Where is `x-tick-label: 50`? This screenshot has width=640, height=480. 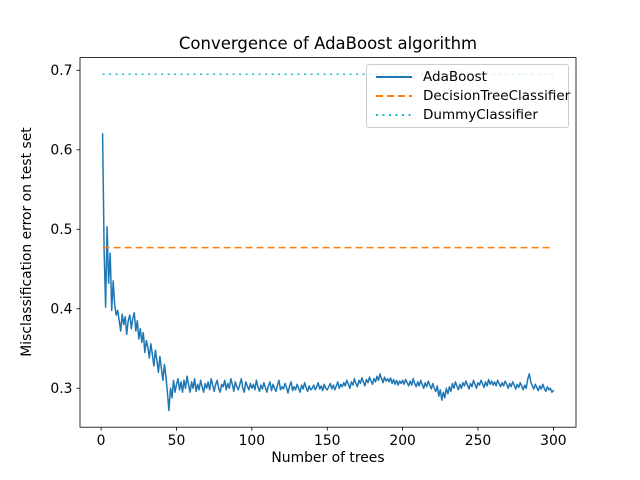 x-tick-label: 50 is located at coordinates (177, 441).